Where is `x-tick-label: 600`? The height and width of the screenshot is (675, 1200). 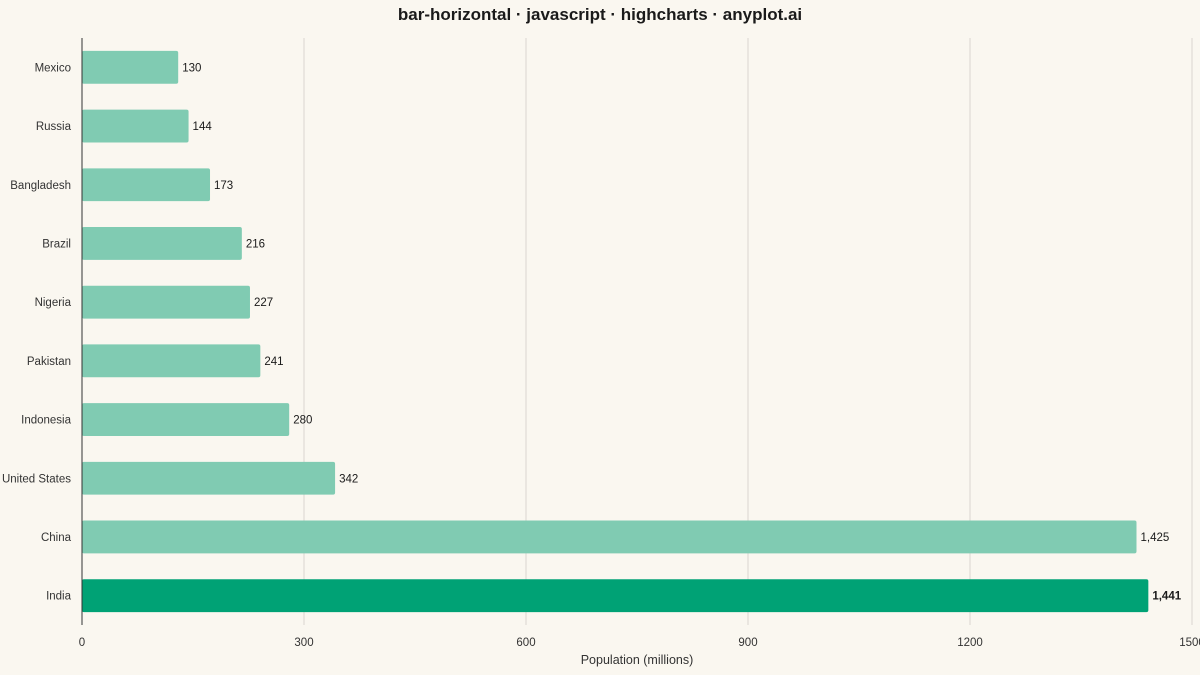
x-tick-label: 600 is located at coordinates (525, 643).